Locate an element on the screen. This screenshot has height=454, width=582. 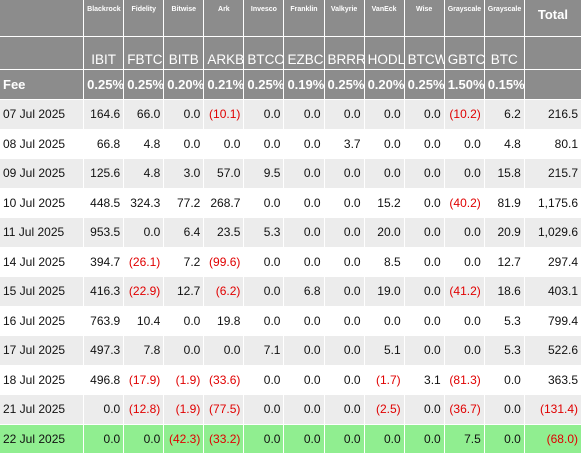
fee-value: 0.19% is located at coordinates (304, 85).